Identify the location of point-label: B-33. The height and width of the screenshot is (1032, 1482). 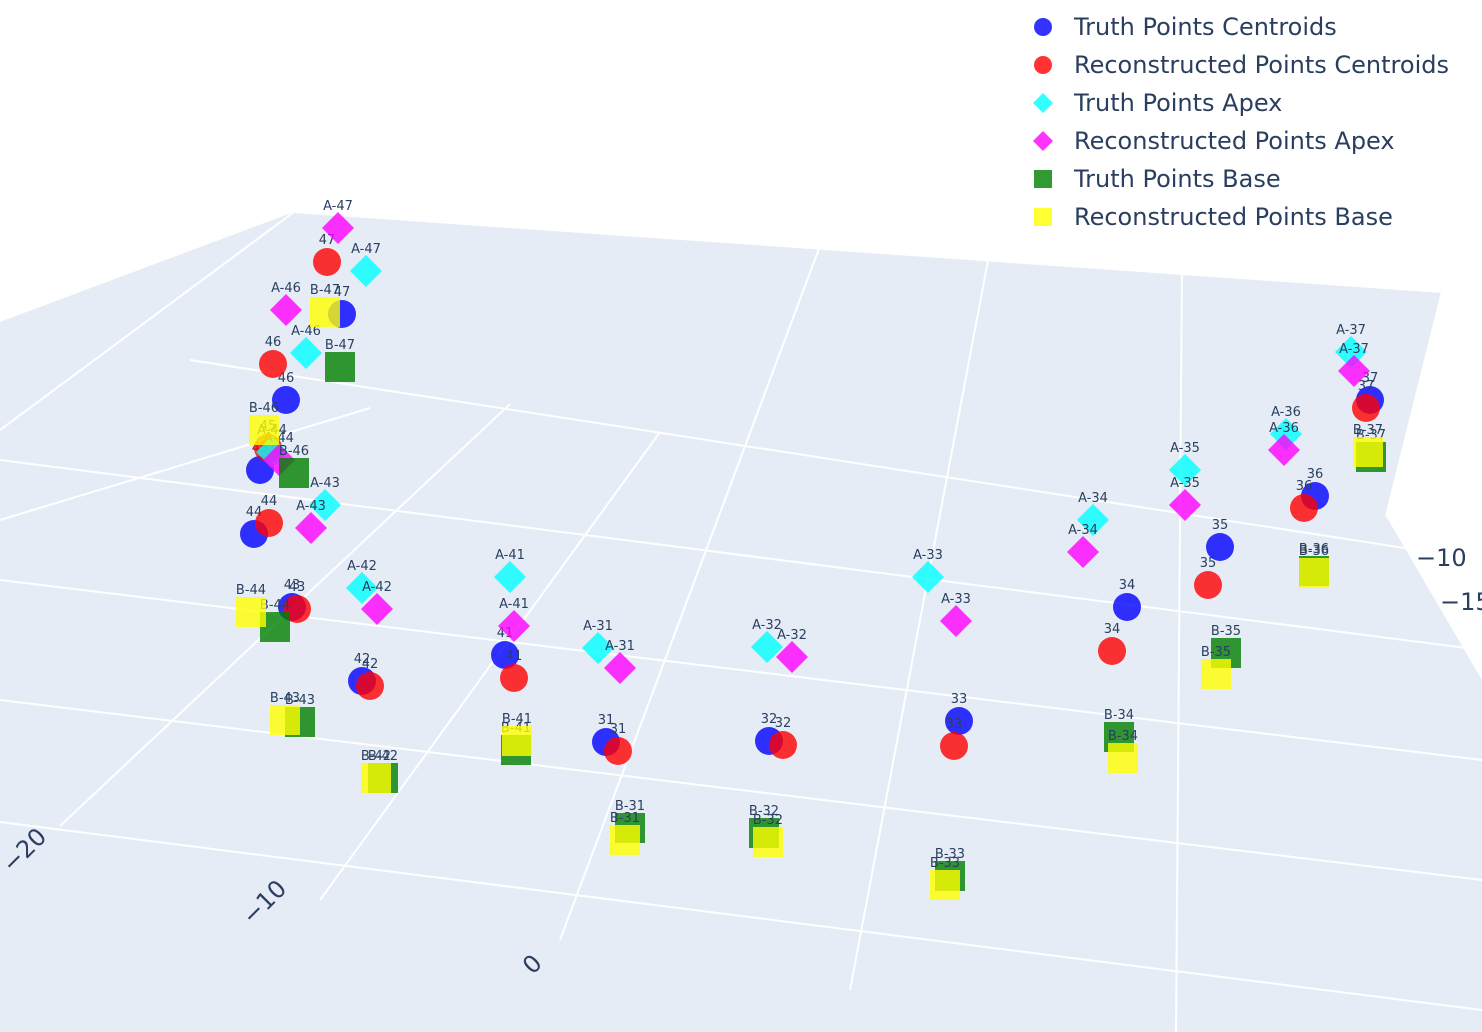
(950, 854).